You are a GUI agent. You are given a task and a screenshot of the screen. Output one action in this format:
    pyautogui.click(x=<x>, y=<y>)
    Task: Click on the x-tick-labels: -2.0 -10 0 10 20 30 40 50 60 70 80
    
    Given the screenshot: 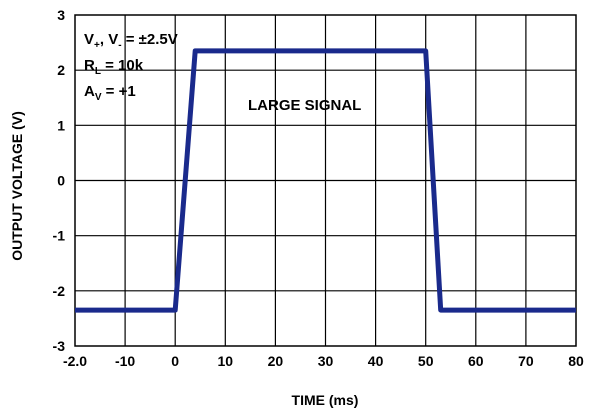 What is the action you would take?
    pyautogui.click(x=323, y=361)
    